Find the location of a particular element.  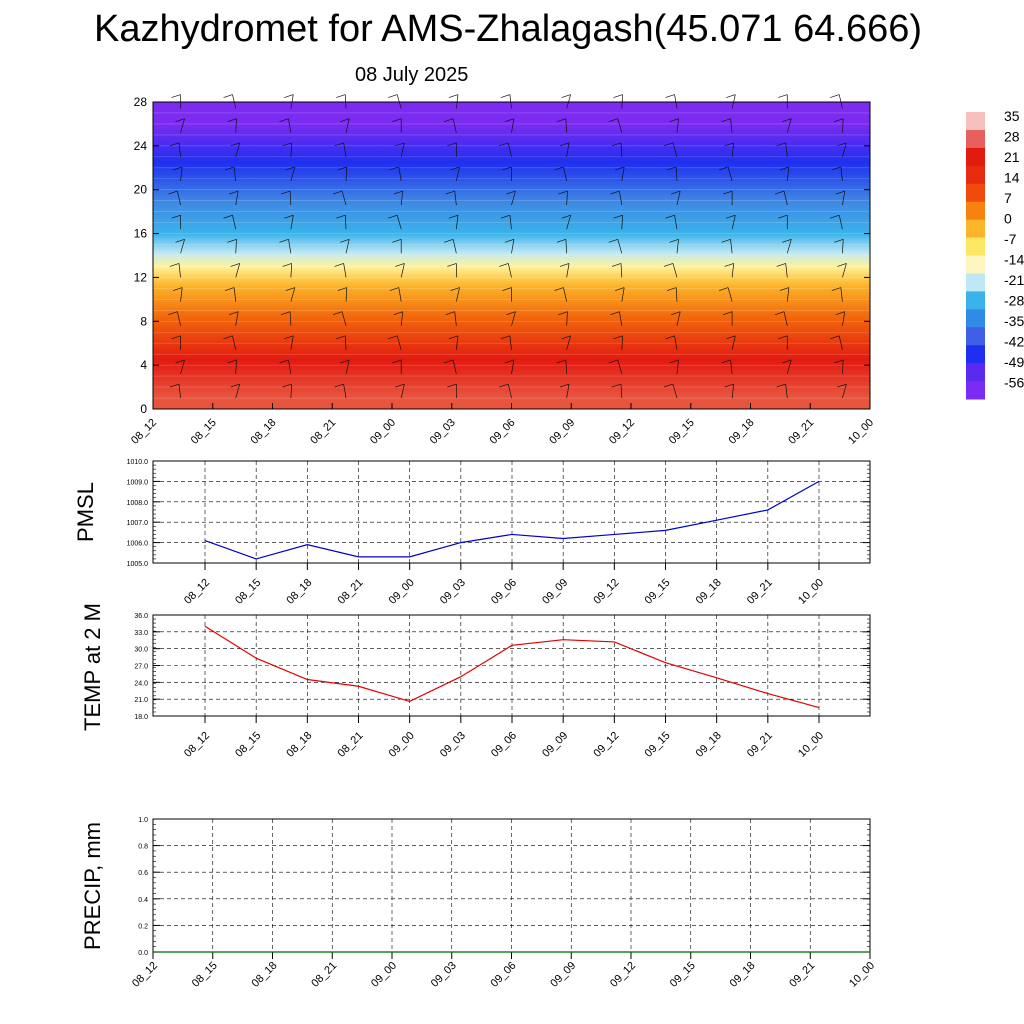

temp-x-tick-label: 09_09 is located at coordinates (555, 745).